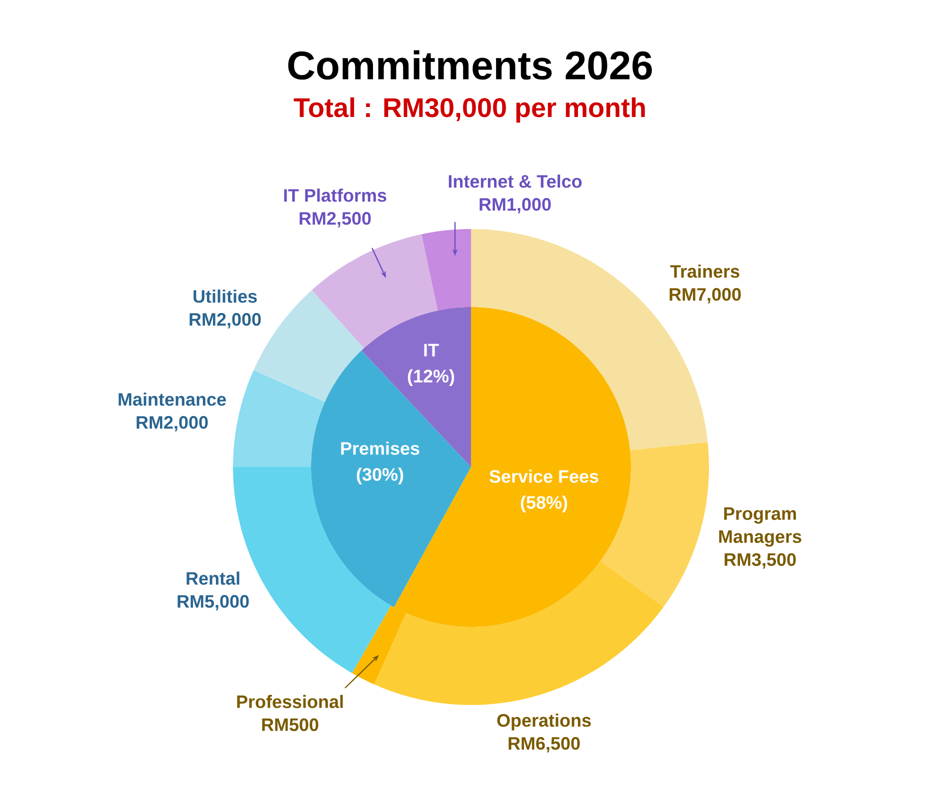  Describe the element at coordinates (290, 725) in the screenshot. I see `data-label: RM500` at that location.